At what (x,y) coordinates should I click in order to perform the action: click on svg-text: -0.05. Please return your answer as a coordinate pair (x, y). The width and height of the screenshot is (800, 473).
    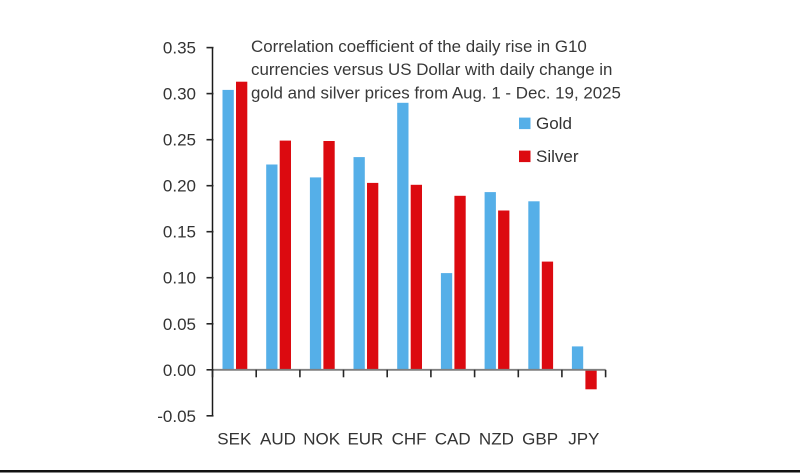
    Looking at the image, I should click on (176, 416).